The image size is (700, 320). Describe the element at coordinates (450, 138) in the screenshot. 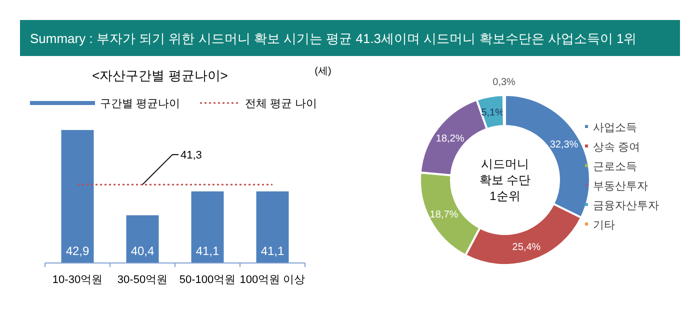

I see `data-label: 18,2%` at that location.